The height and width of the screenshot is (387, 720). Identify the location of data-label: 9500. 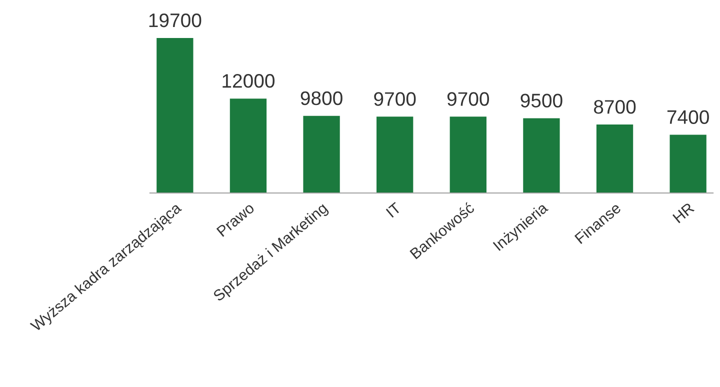
(541, 101).